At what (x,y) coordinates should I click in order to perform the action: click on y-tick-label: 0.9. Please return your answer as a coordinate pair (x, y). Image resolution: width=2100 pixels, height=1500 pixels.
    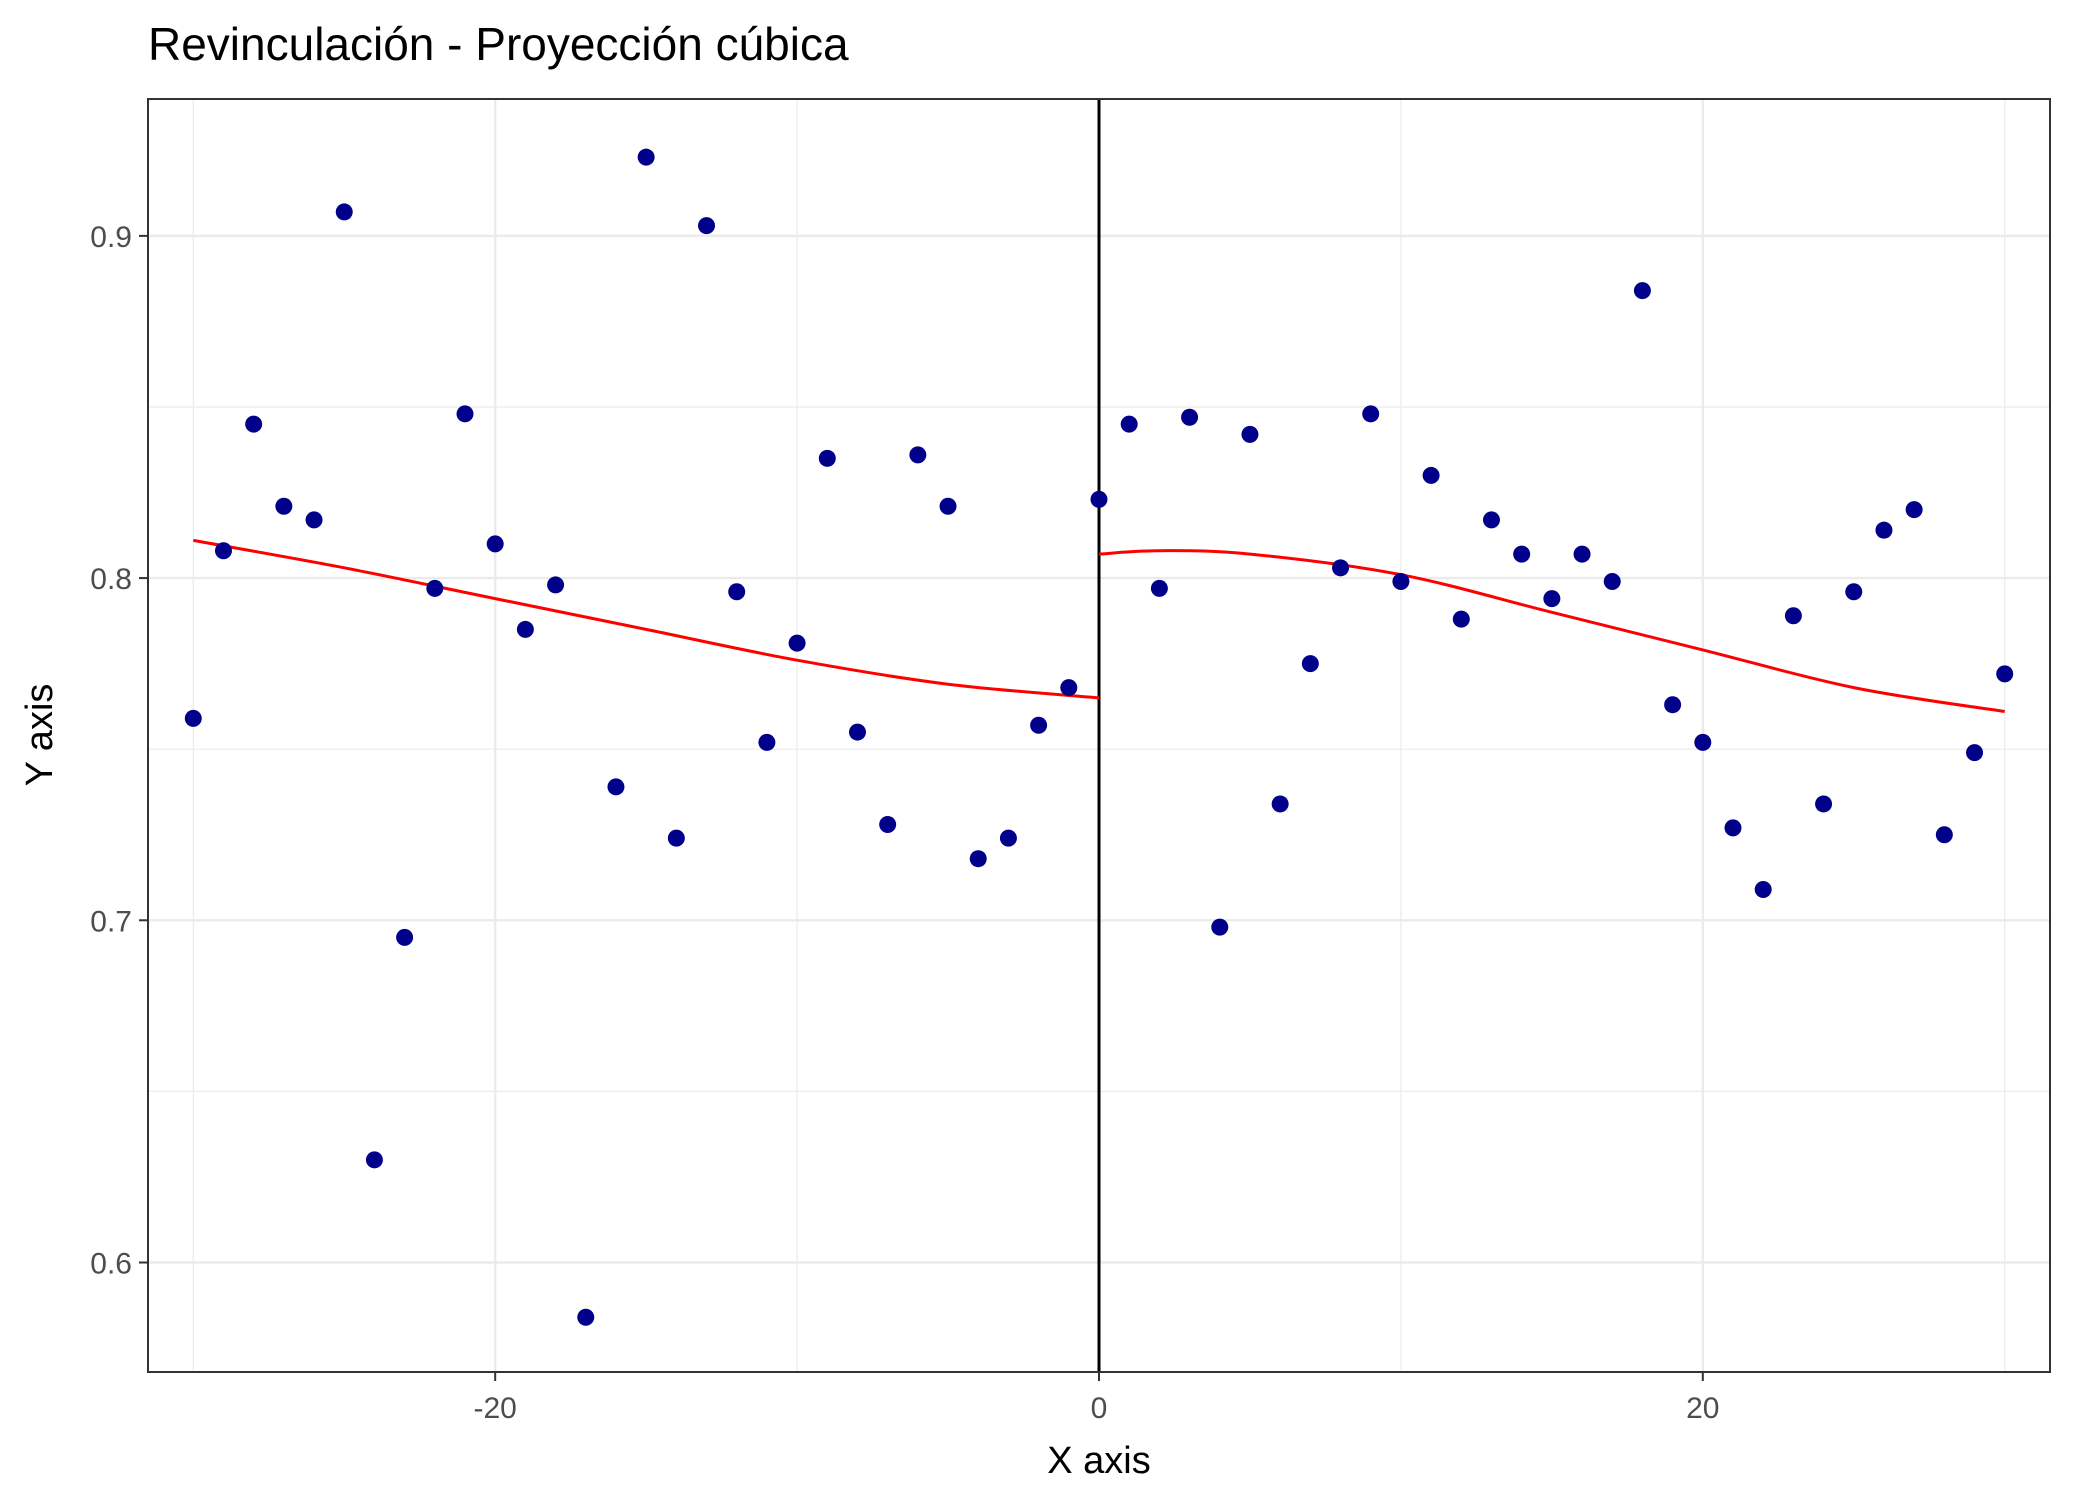
    Looking at the image, I should click on (111, 237).